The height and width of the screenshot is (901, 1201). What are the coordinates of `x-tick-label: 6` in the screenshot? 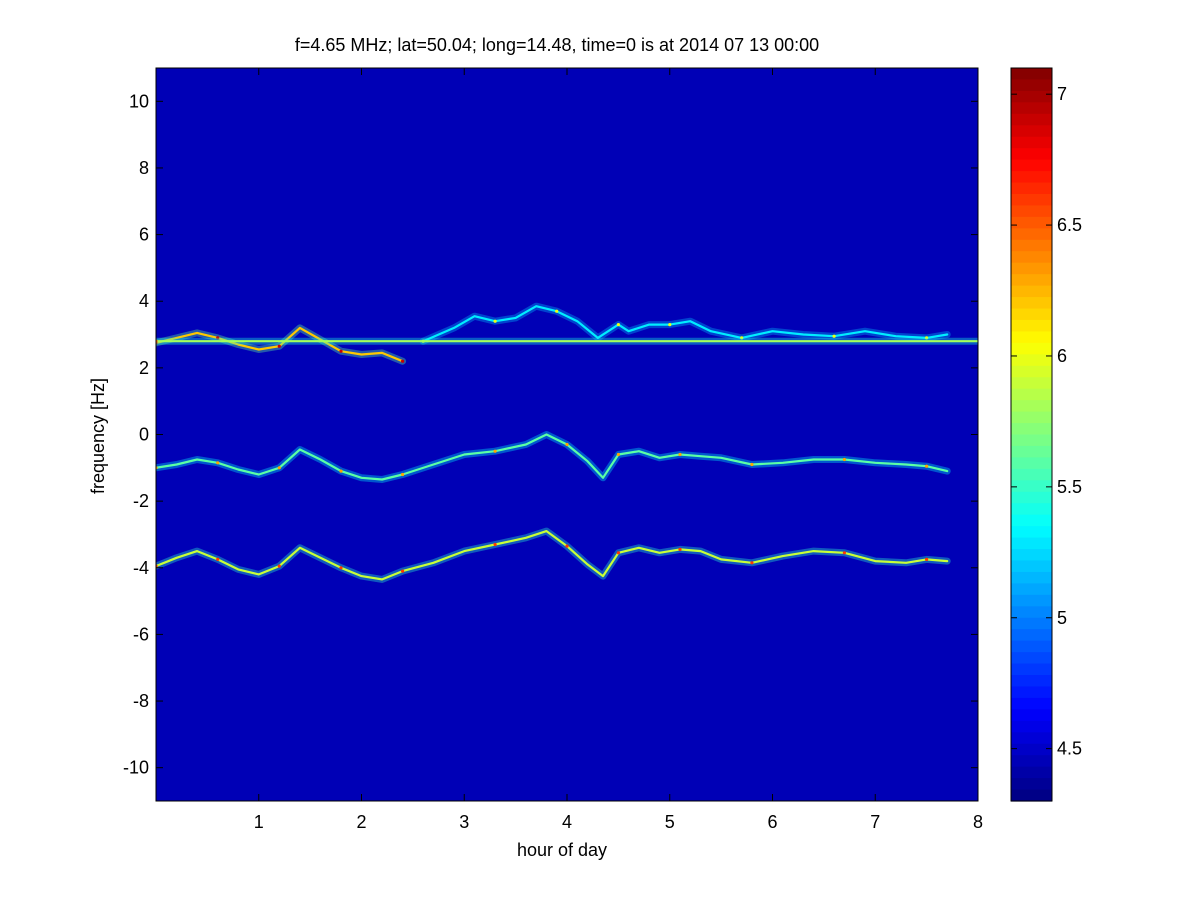 It's located at (772, 822).